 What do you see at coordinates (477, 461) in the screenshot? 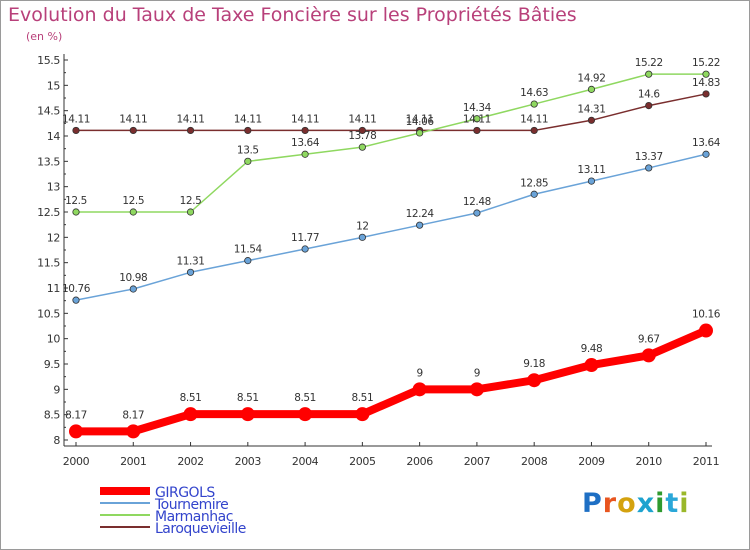
I see `x-tick-label: 2007` at bounding box center [477, 461].